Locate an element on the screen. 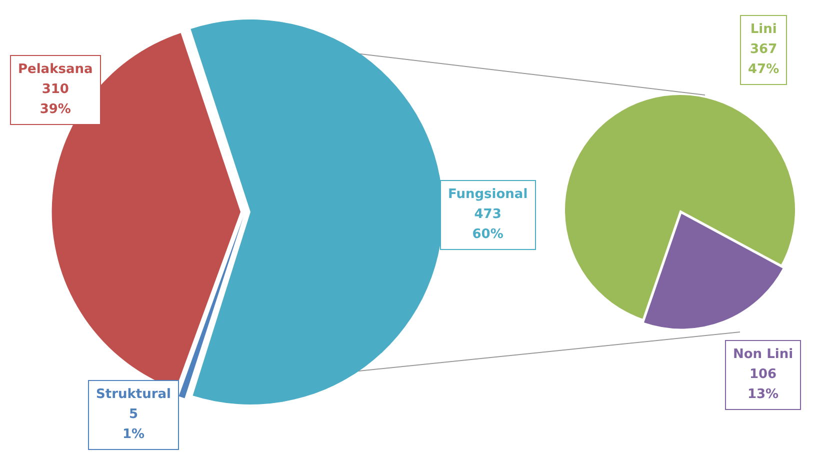 This screenshot has height=453, width=815. data-label: 106 13% is located at coordinates (763, 384).